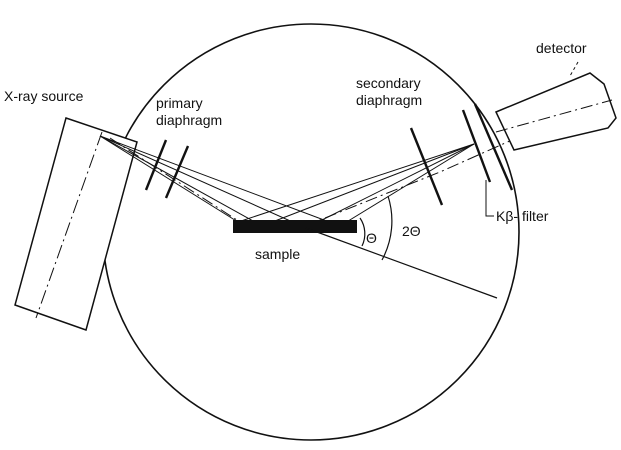 This screenshot has height=450, width=621. Describe the element at coordinates (574, 69) in the screenshot. I see `detector-label-leader` at that location.